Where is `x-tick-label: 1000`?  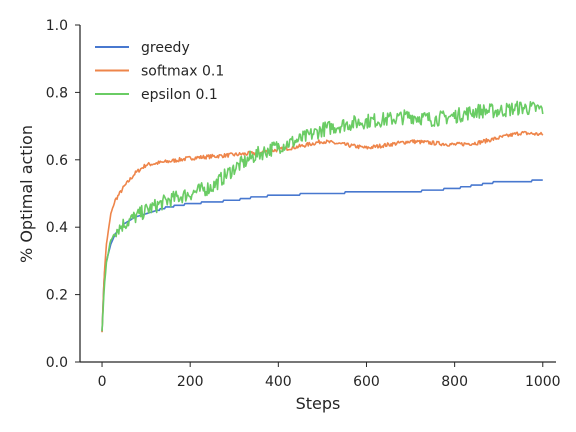
x-tick-label: 1000 is located at coordinates (543, 382).